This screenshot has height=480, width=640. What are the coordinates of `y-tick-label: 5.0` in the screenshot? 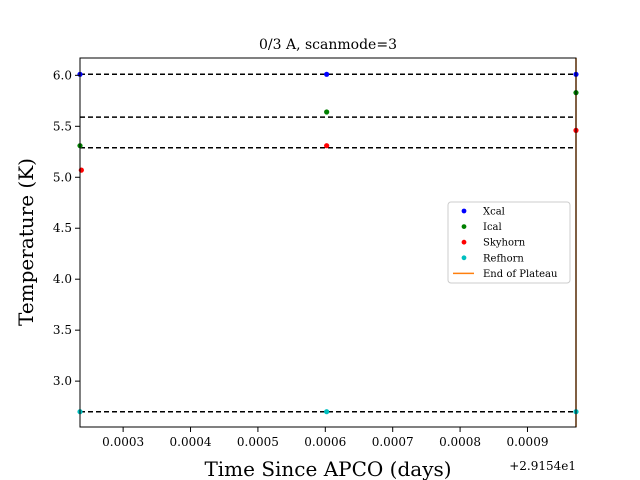 It's located at (62, 177).